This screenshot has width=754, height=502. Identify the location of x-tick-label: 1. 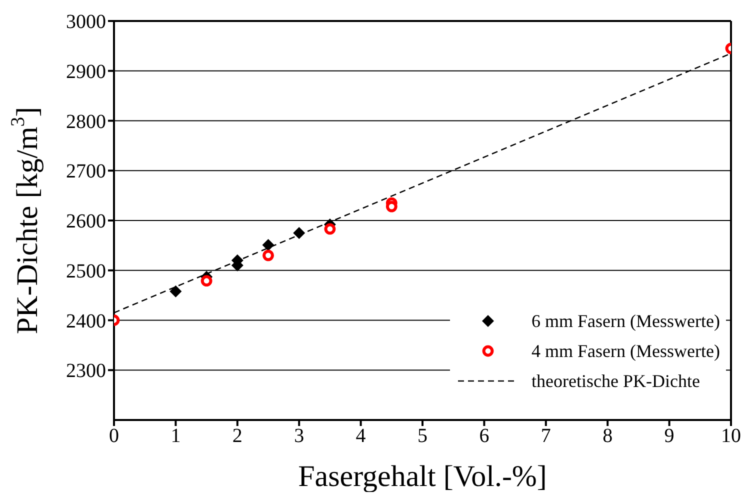
(175, 436).